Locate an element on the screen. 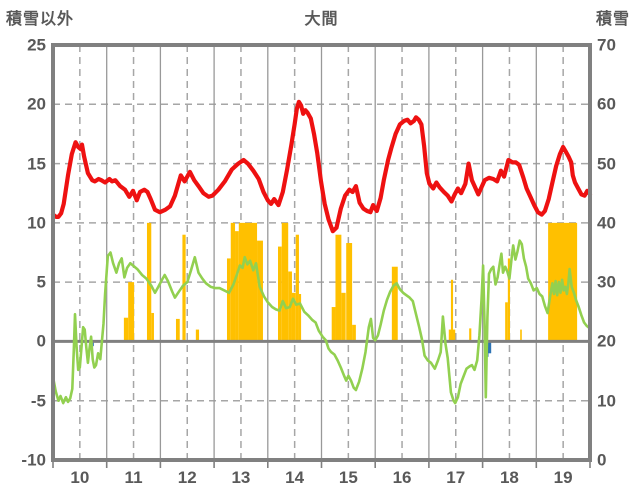 The image size is (636, 501). blue-bar is located at coordinates (490, 347).